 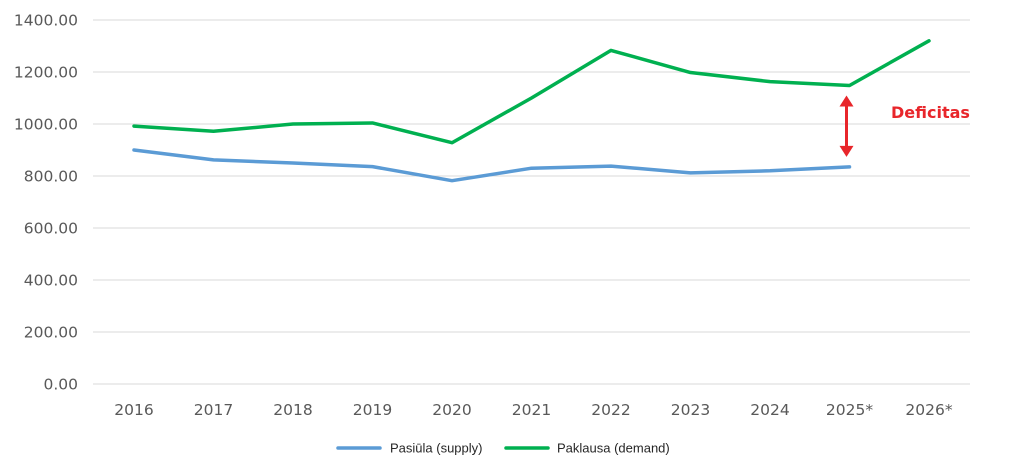 What do you see at coordinates (60, 385) in the screenshot?
I see `y-tick-label: 0.00` at bounding box center [60, 385].